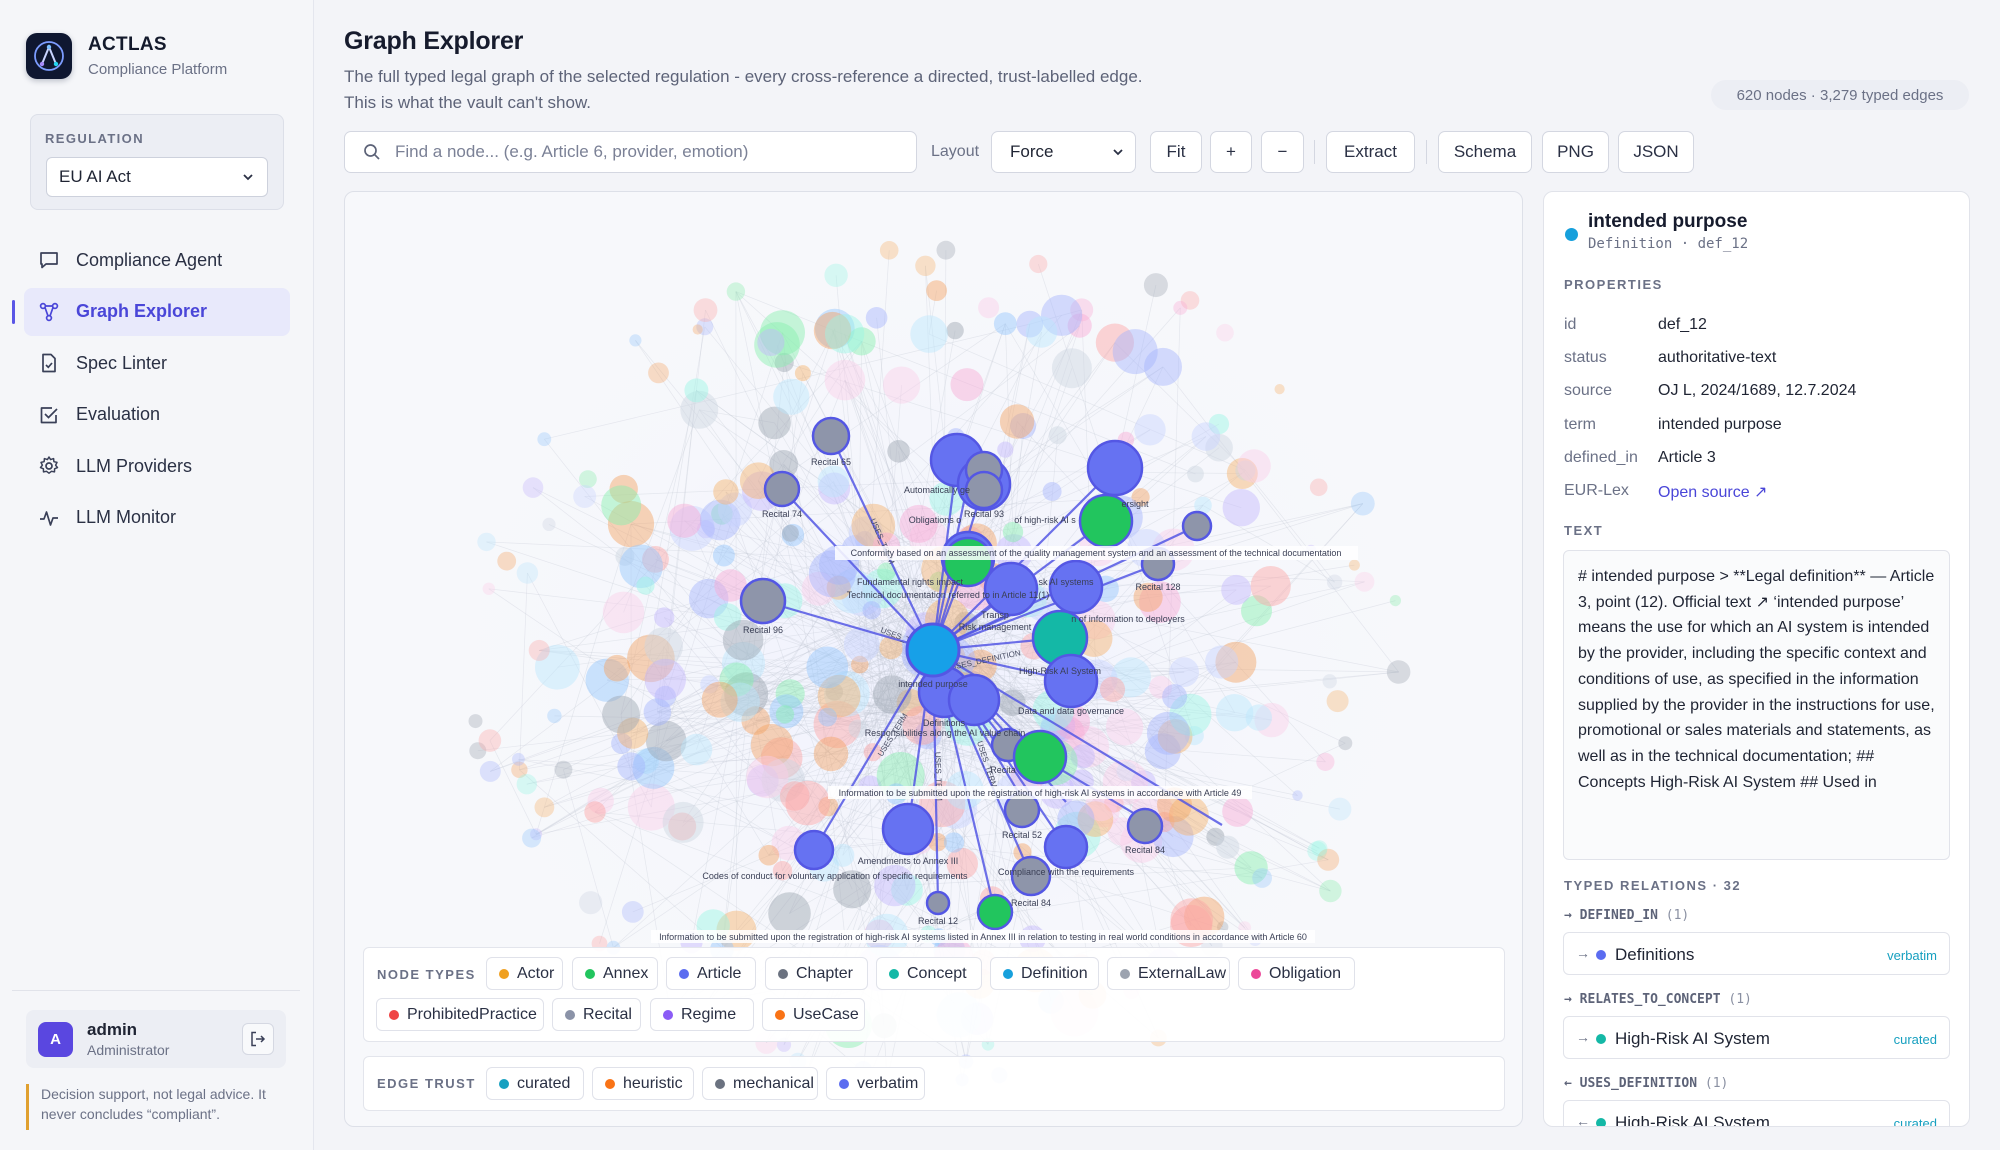 The height and width of the screenshot is (1150, 2000). Describe the element at coordinates (643, 1083) in the screenshot. I see `legend-chip-heuristic: heuristic` at that location.